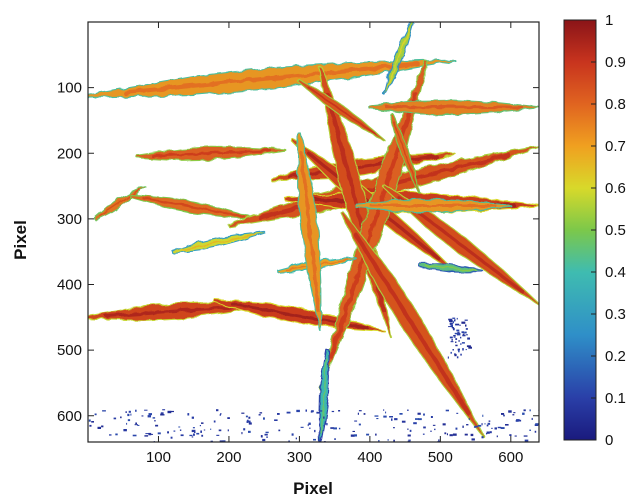  I want to click on colorbar-tick-label: 0.8, so click(615, 104).